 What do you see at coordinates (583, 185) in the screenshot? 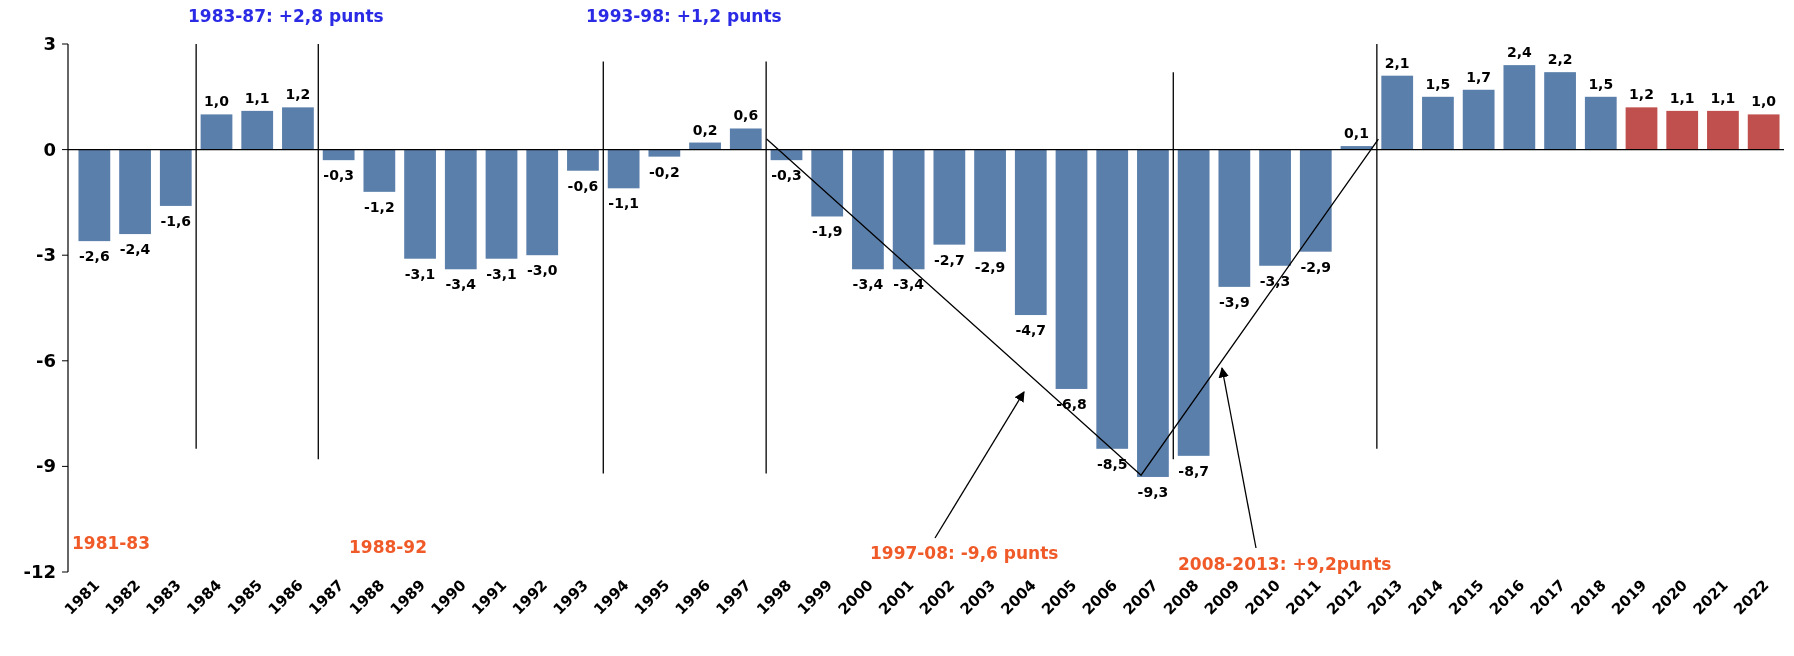
I see `data-label: -0,6` at bounding box center [583, 185].